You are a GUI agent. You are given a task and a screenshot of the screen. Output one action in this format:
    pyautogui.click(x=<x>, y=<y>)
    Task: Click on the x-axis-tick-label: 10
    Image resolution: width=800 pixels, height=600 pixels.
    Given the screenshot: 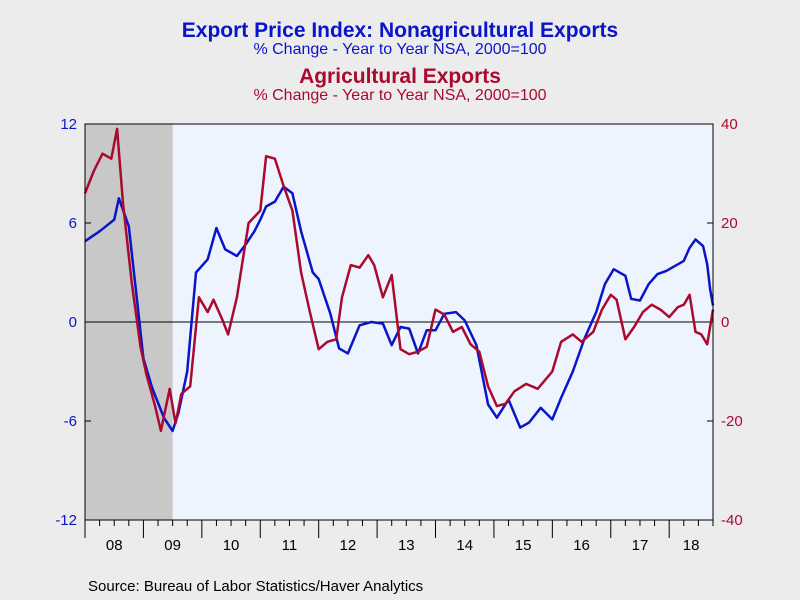 What is the action you would take?
    pyautogui.click(x=231, y=545)
    